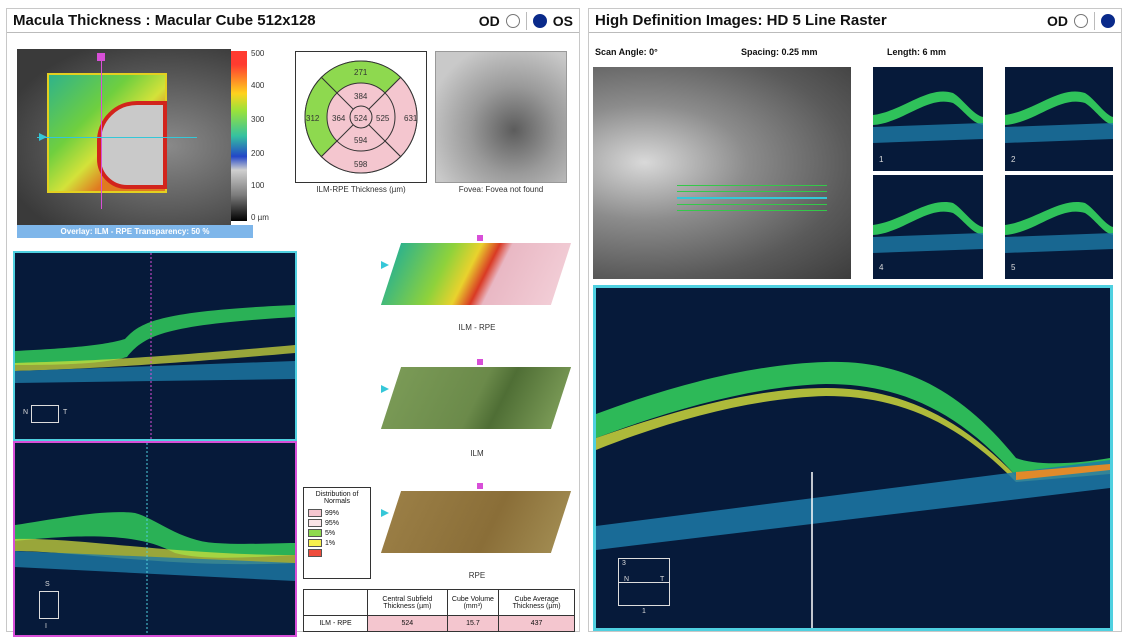 The width and height of the screenshot is (1129, 637). Describe the element at coordinates (360, 72) in the screenshot. I see `outer-superior-value: 271` at that location.